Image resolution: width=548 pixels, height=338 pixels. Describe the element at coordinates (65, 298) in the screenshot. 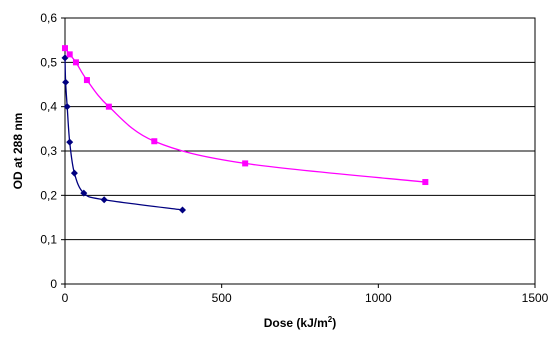

I see `x-tick-label: 0` at that location.